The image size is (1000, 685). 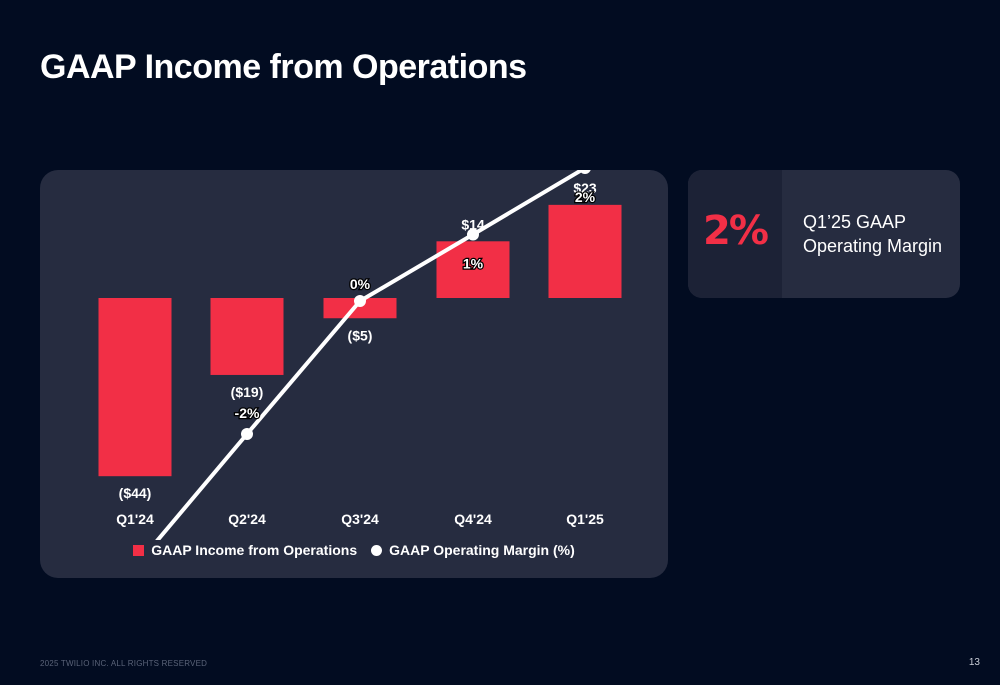 What do you see at coordinates (139, 550) in the screenshot?
I see `legend-bar-swatch` at bounding box center [139, 550].